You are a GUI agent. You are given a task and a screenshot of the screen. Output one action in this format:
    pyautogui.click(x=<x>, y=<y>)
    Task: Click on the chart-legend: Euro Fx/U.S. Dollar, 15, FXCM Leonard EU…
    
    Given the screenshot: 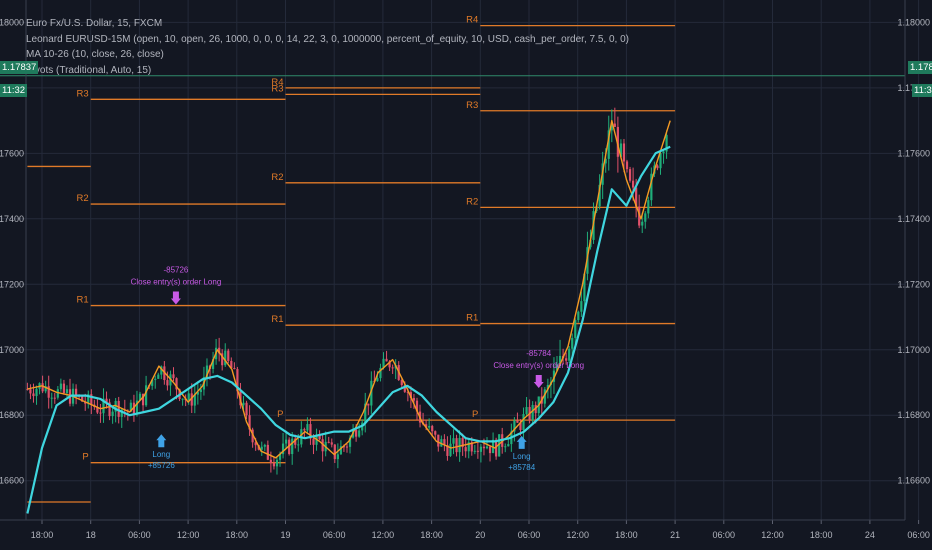 What is the action you would take?
    pyautogui.click(x=327, y=47)
    